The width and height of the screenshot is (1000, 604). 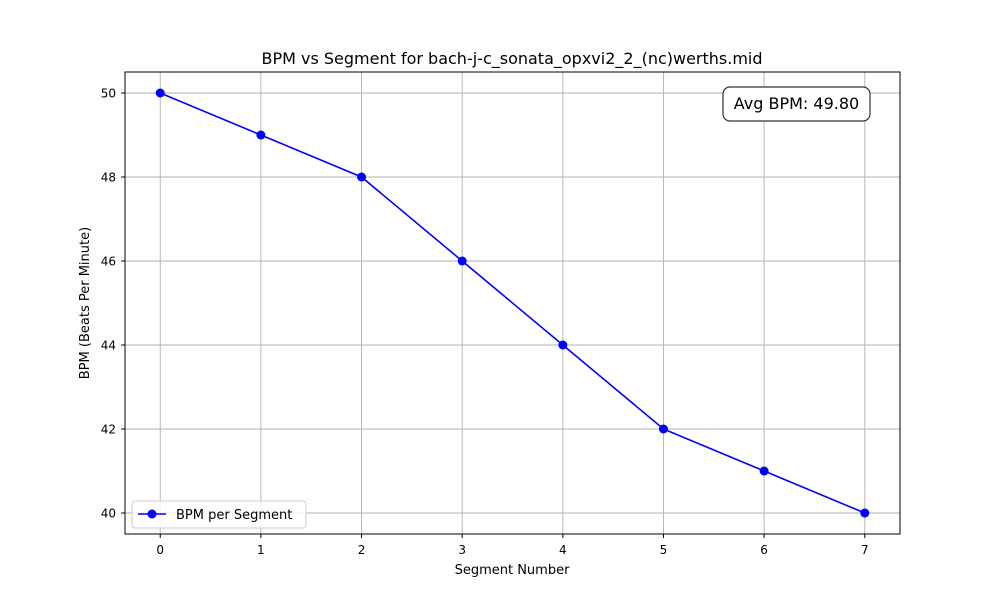 I want to click on legend: BPM per Segment, so click(x=219, y=514).